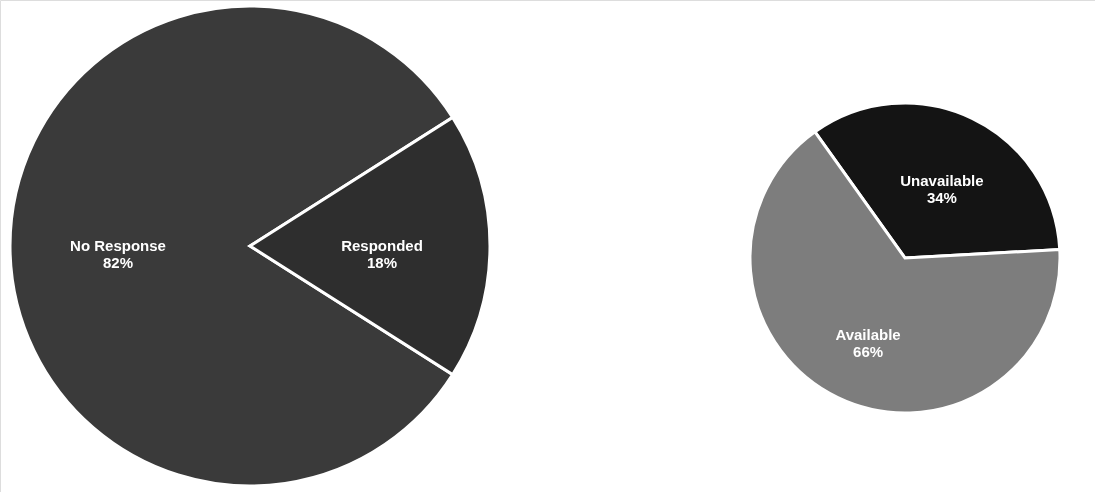  Describe the element at coordinates (941, 198) in the screenshot. I see `data-label: 34%` at that location.